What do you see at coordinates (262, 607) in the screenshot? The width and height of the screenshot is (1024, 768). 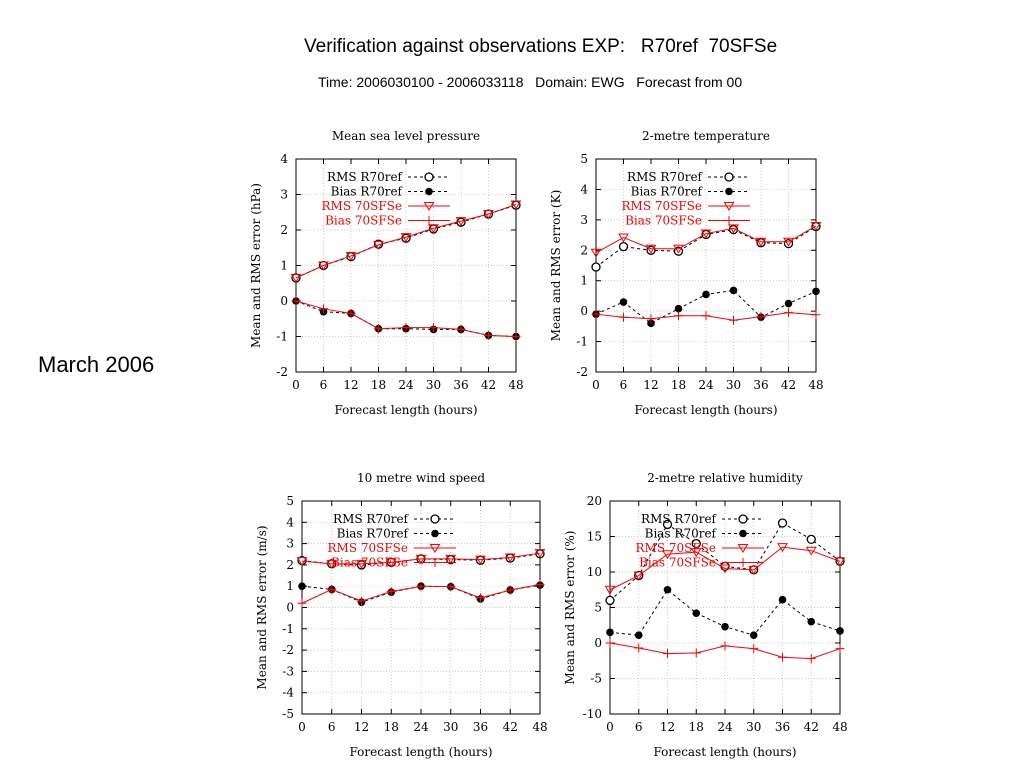 I see `y-axis-label: Mean and RMS error (m/s)` at bounding box center [262, 607].